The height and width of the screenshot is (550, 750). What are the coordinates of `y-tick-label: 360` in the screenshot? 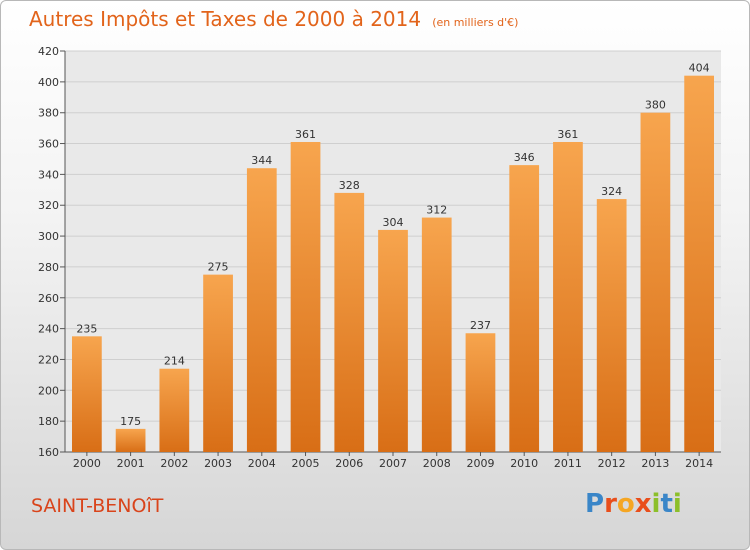 It's located at (48, 144).